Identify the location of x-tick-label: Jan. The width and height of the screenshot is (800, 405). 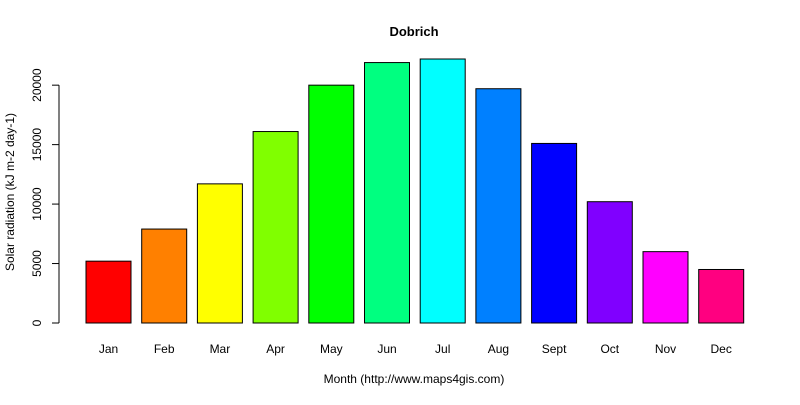
(108, 349).